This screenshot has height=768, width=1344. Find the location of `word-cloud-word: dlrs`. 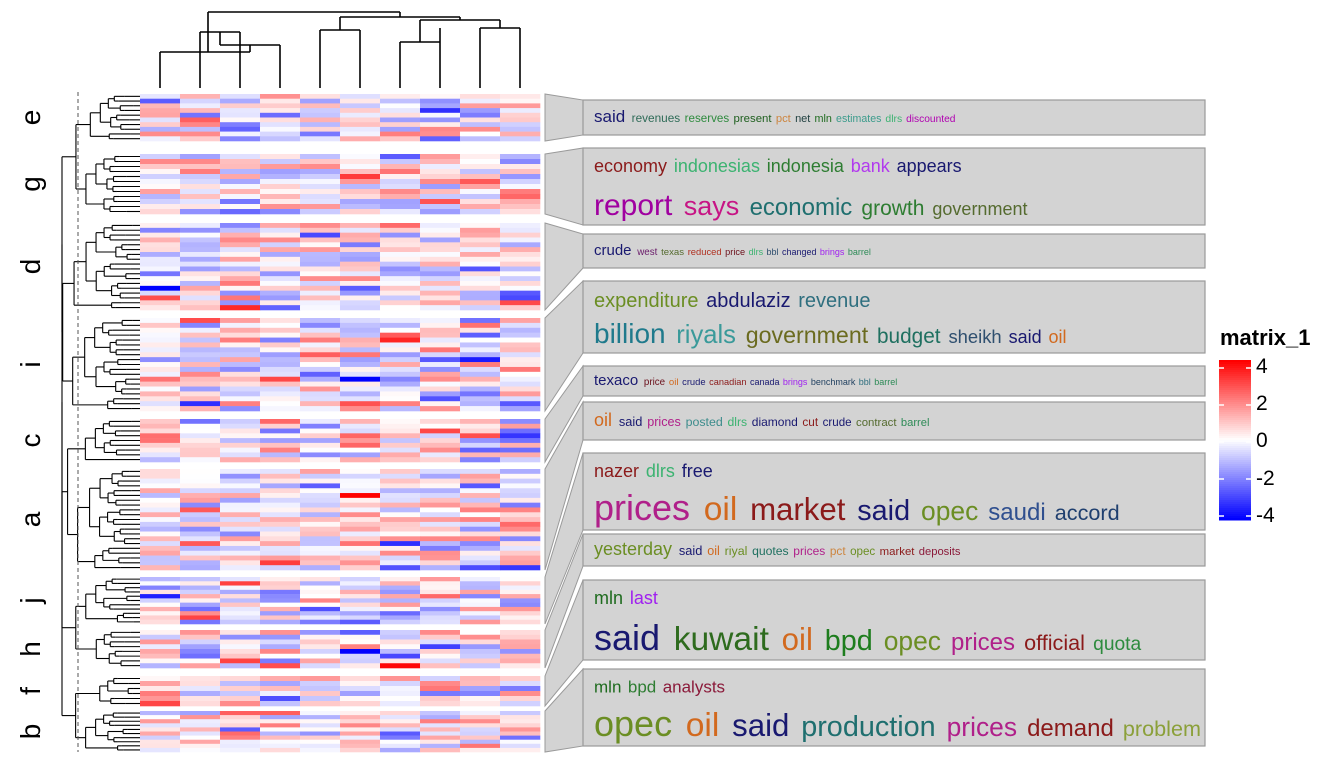

word-cloud-word: dlrs is located at coordinates (738, 422).